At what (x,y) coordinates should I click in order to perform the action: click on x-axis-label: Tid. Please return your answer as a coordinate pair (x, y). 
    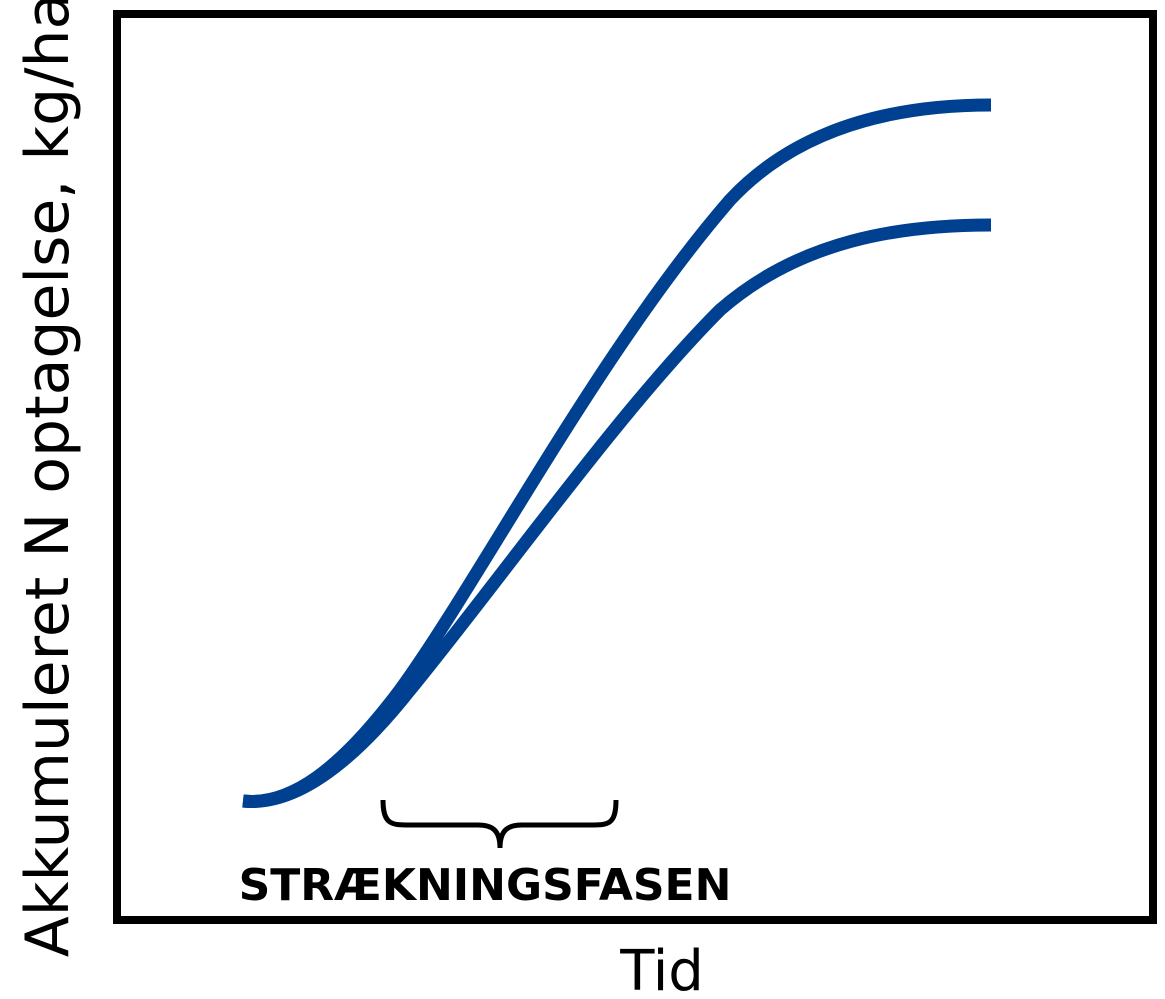
    Looking at the image, I should click on (661, 969).